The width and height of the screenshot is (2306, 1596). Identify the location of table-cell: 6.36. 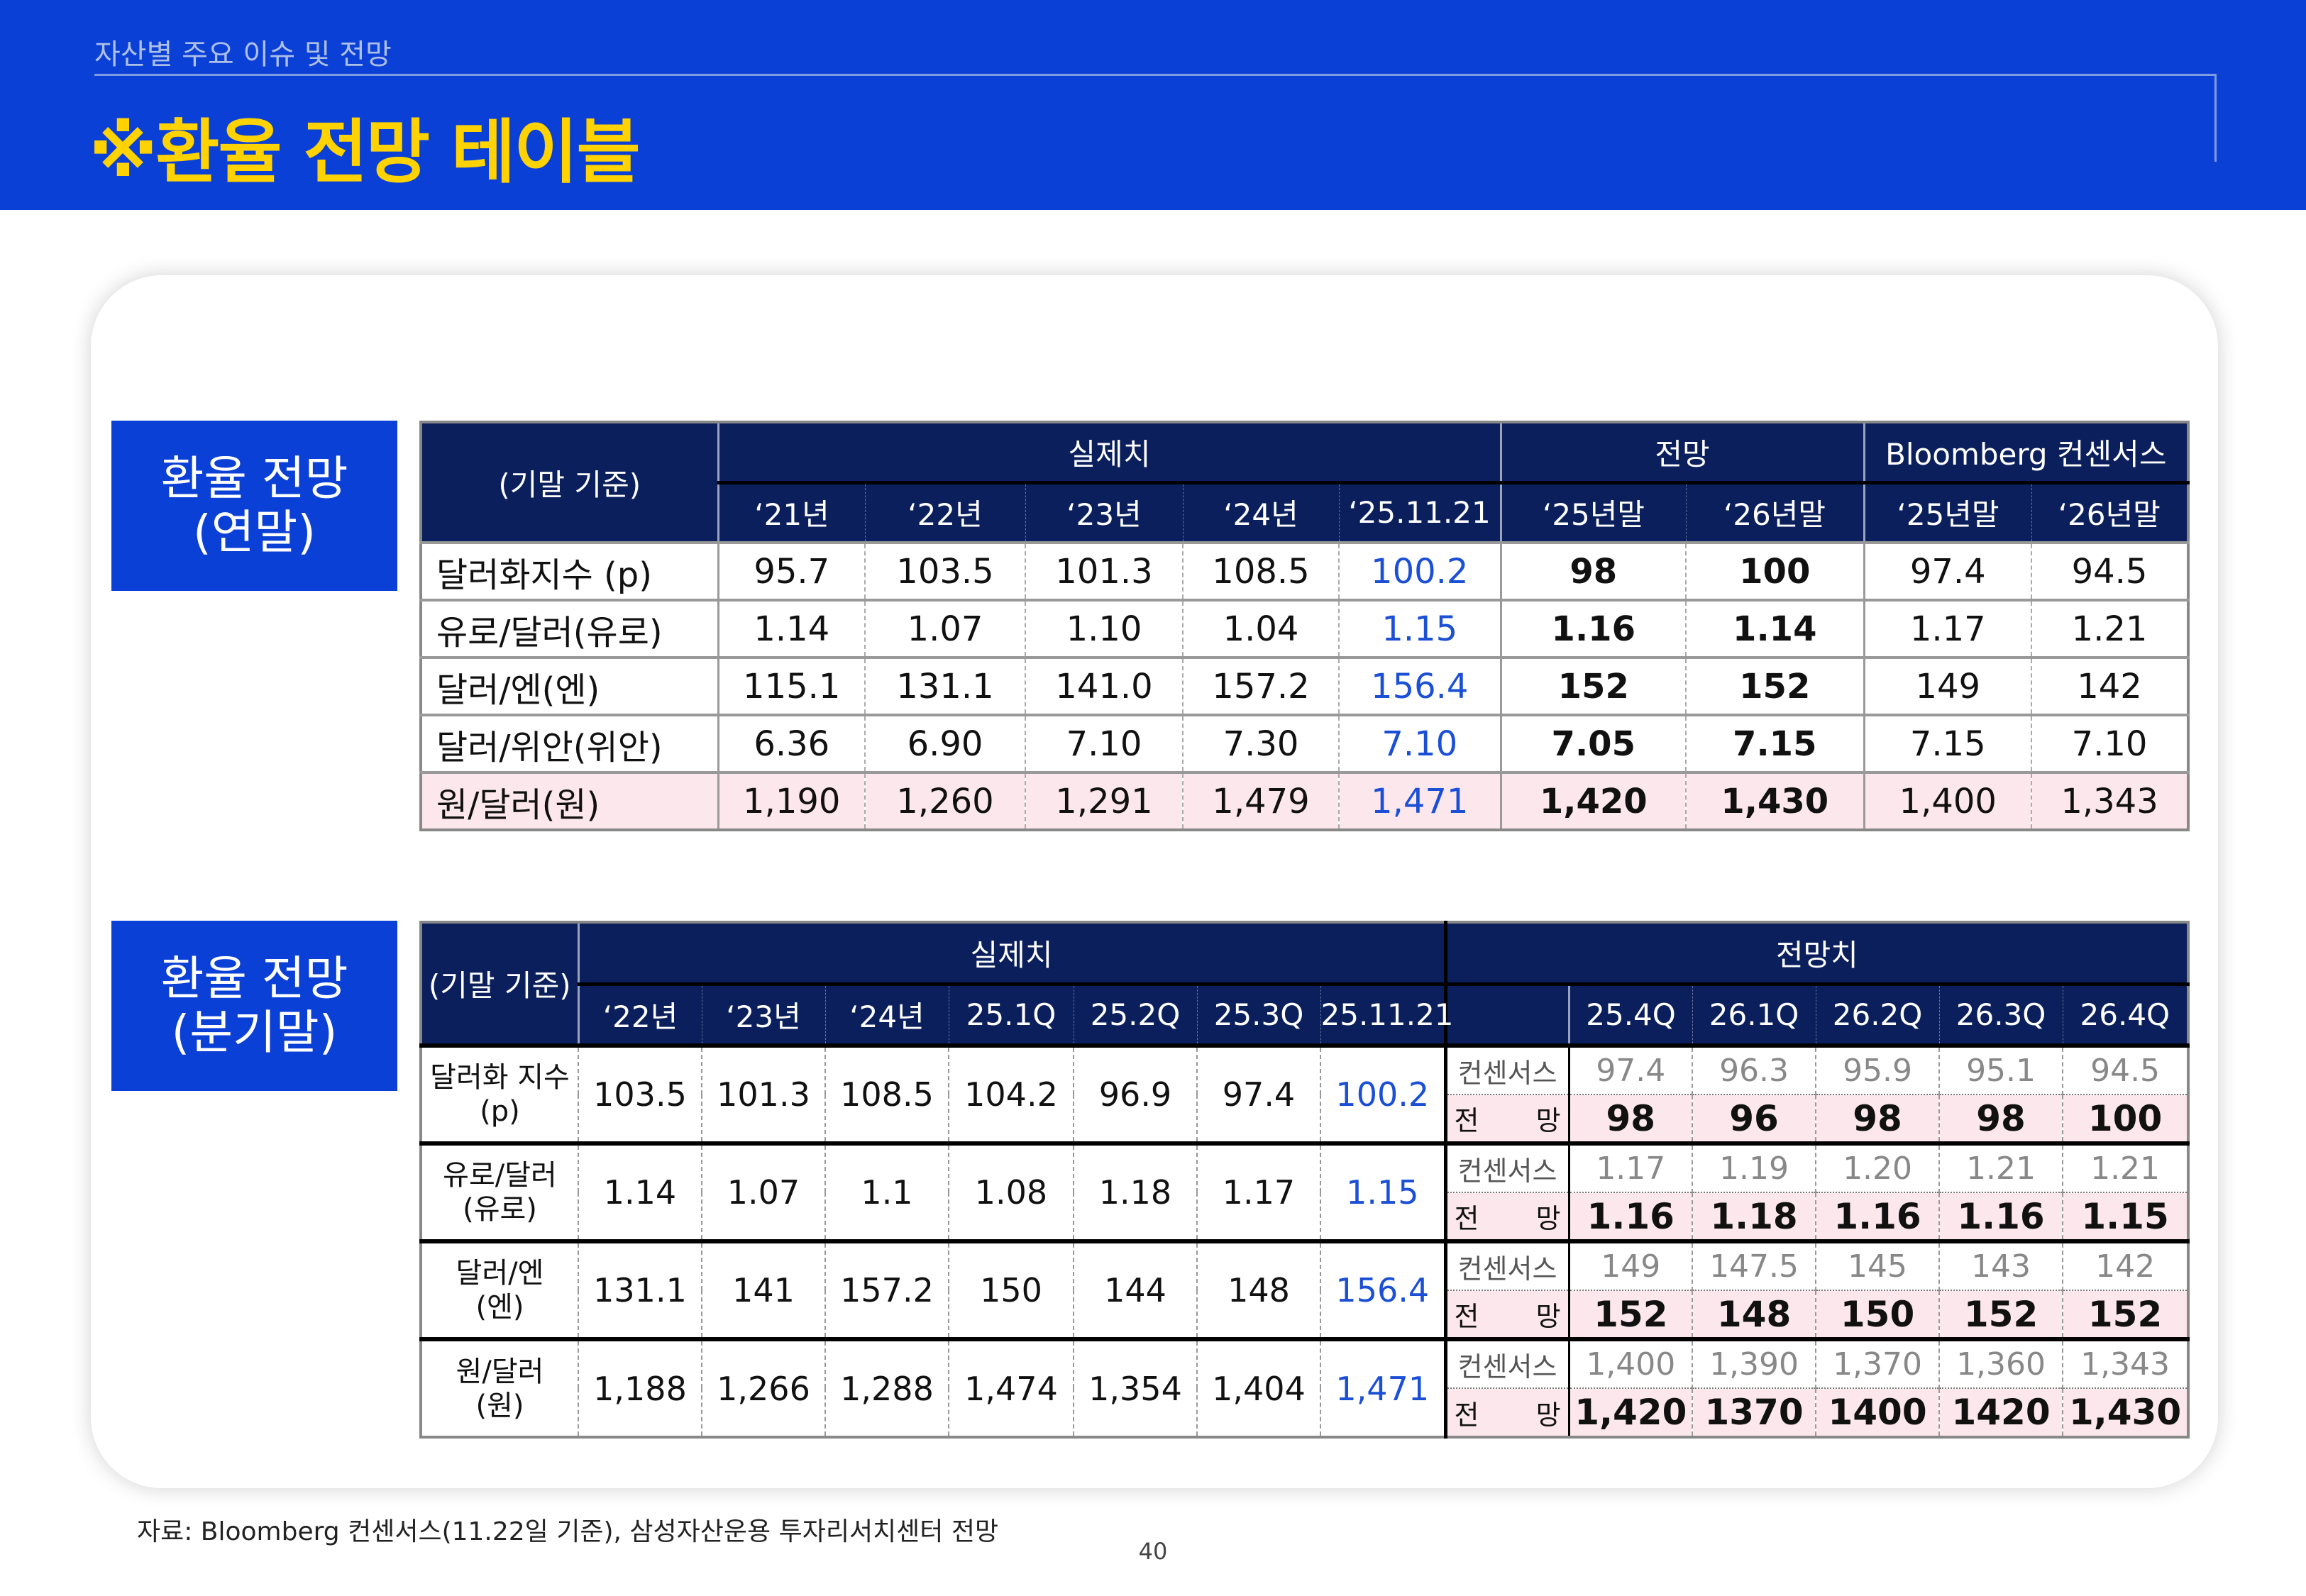
(791, 743).